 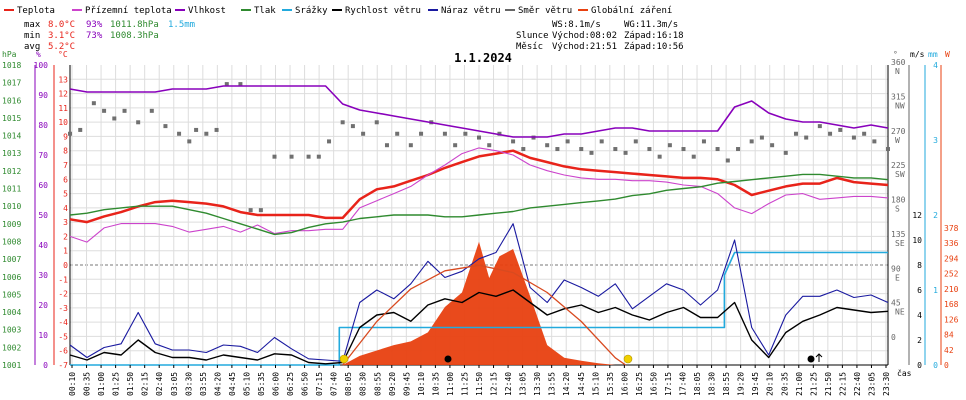 I want to click on x-tick-label: 07:15, so click(x=319, y=384).